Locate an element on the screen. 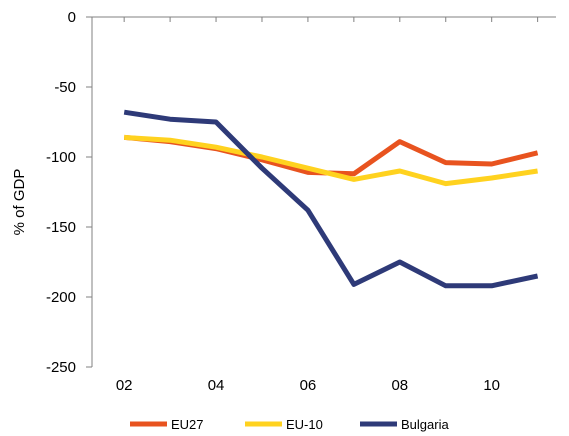 Image resolution: width=569 pixels, height=436 pixels. y-tick-label: -150 is located at coordinates (61, 227).